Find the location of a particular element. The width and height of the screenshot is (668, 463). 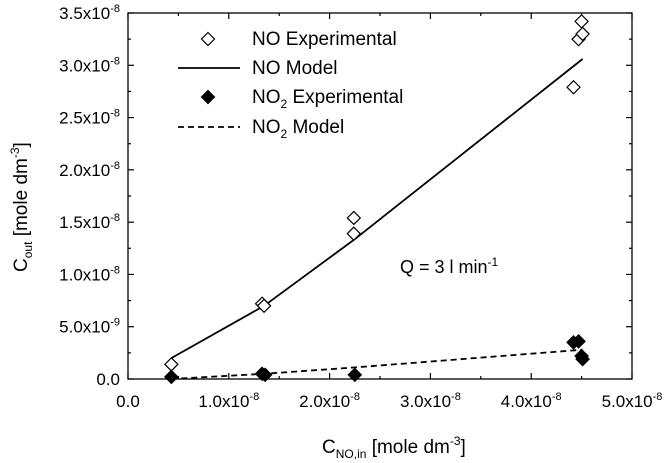

annotation: Q = 3 l min-1 is located at coordinates (449, 266).